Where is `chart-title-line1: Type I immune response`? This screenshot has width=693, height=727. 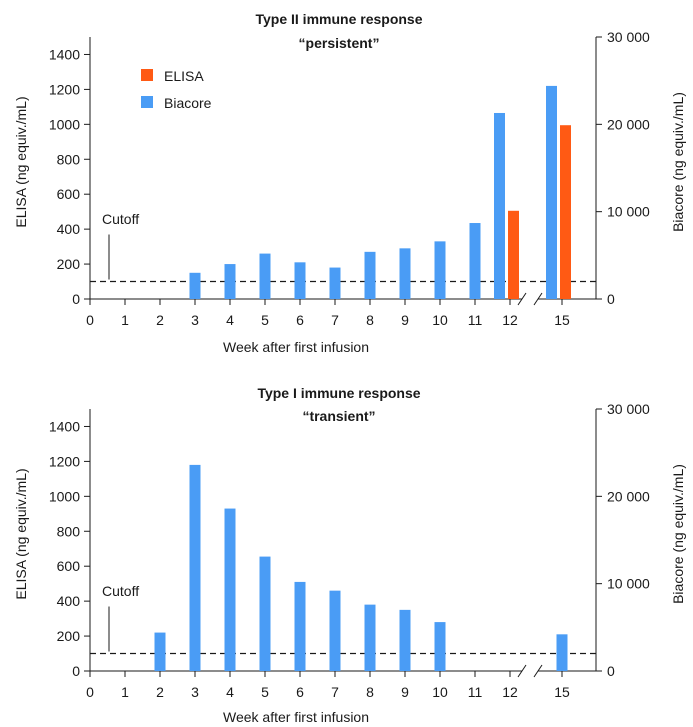 chart-title-line1: Type I immune response is located at coordinates (338, 393).